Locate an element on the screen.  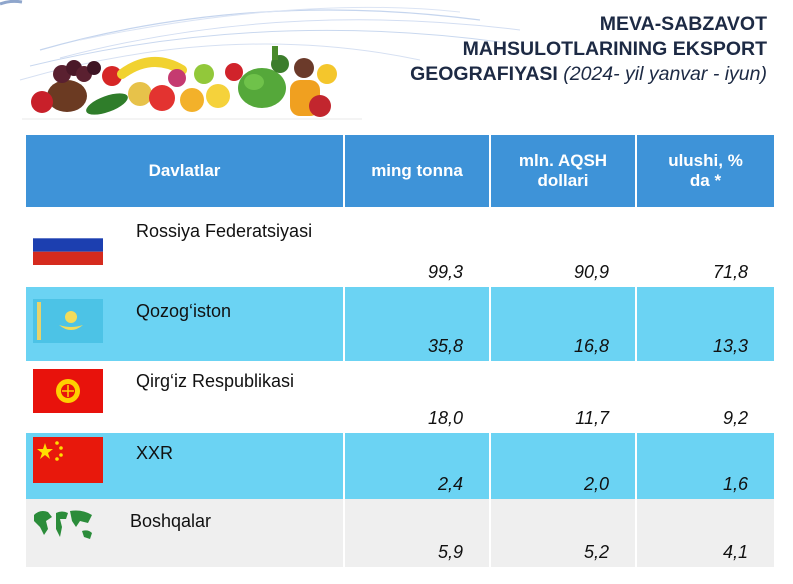
usd-cell: 2,0 is located at coordinates (562, 466).